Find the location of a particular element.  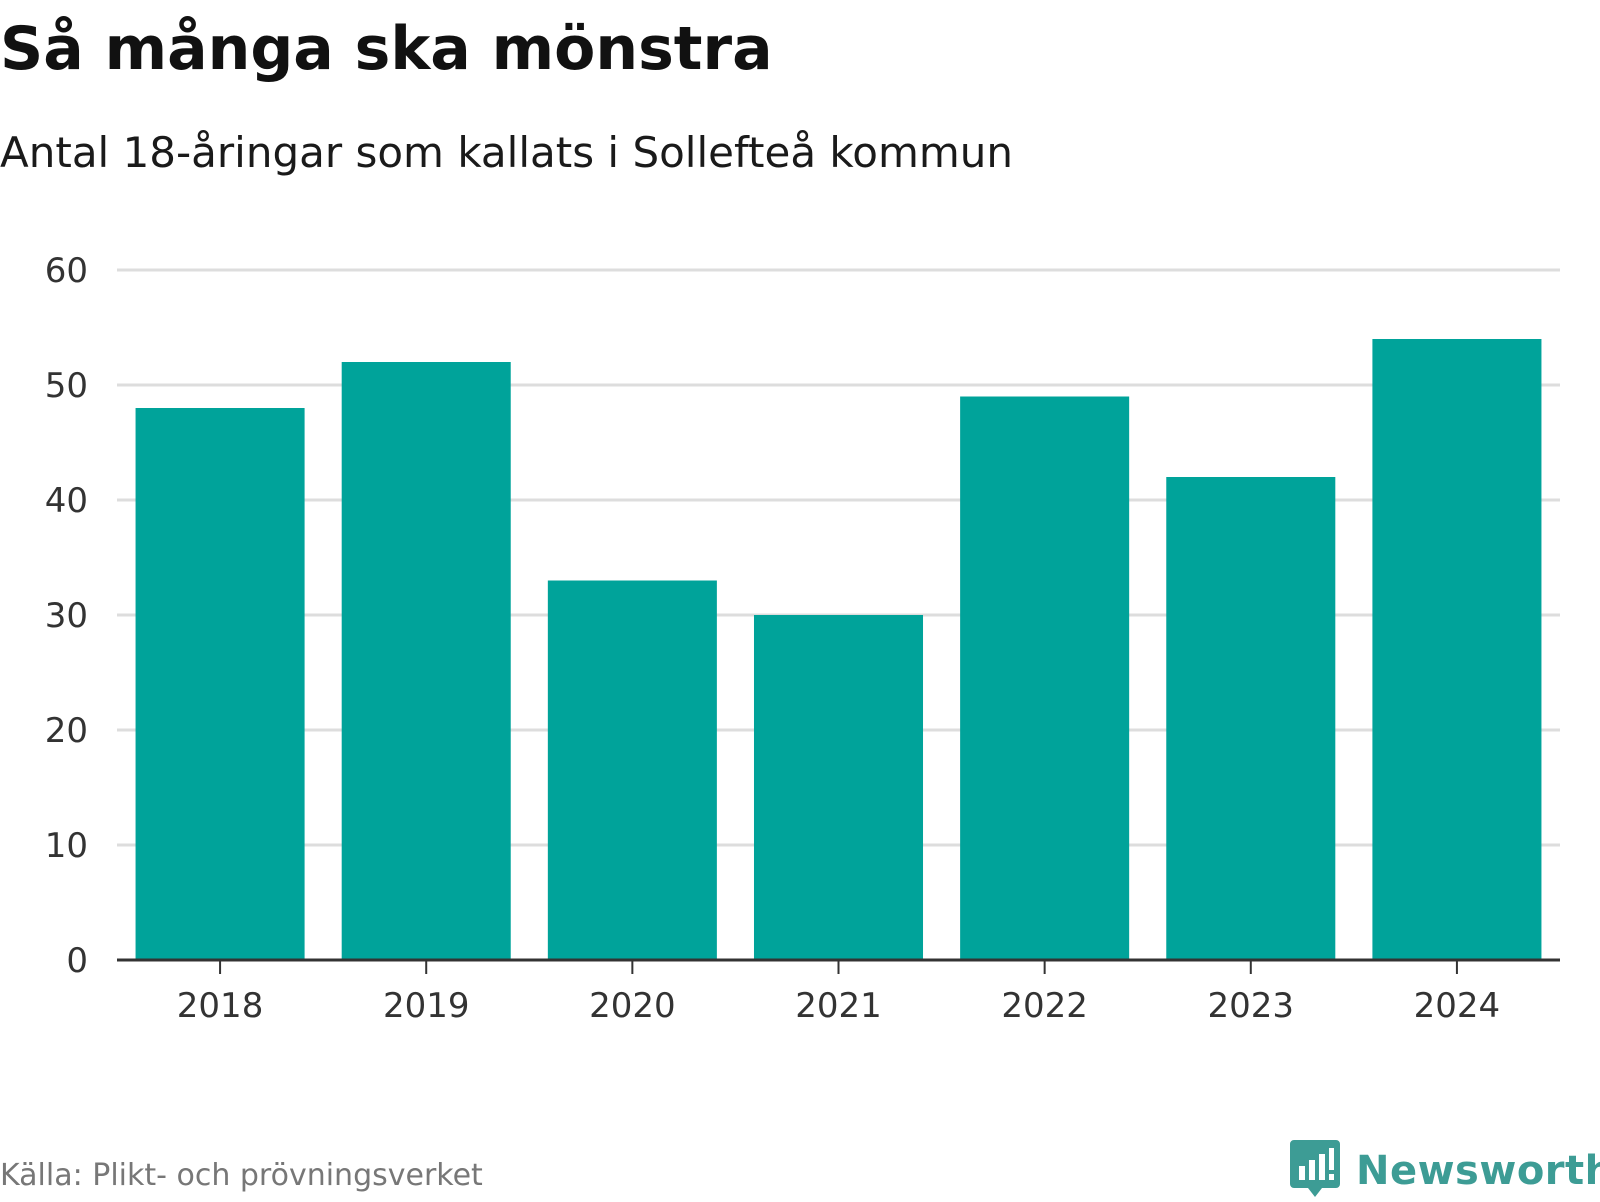

brand-name: Newsworthy is located at coordinates (1478, 1171).